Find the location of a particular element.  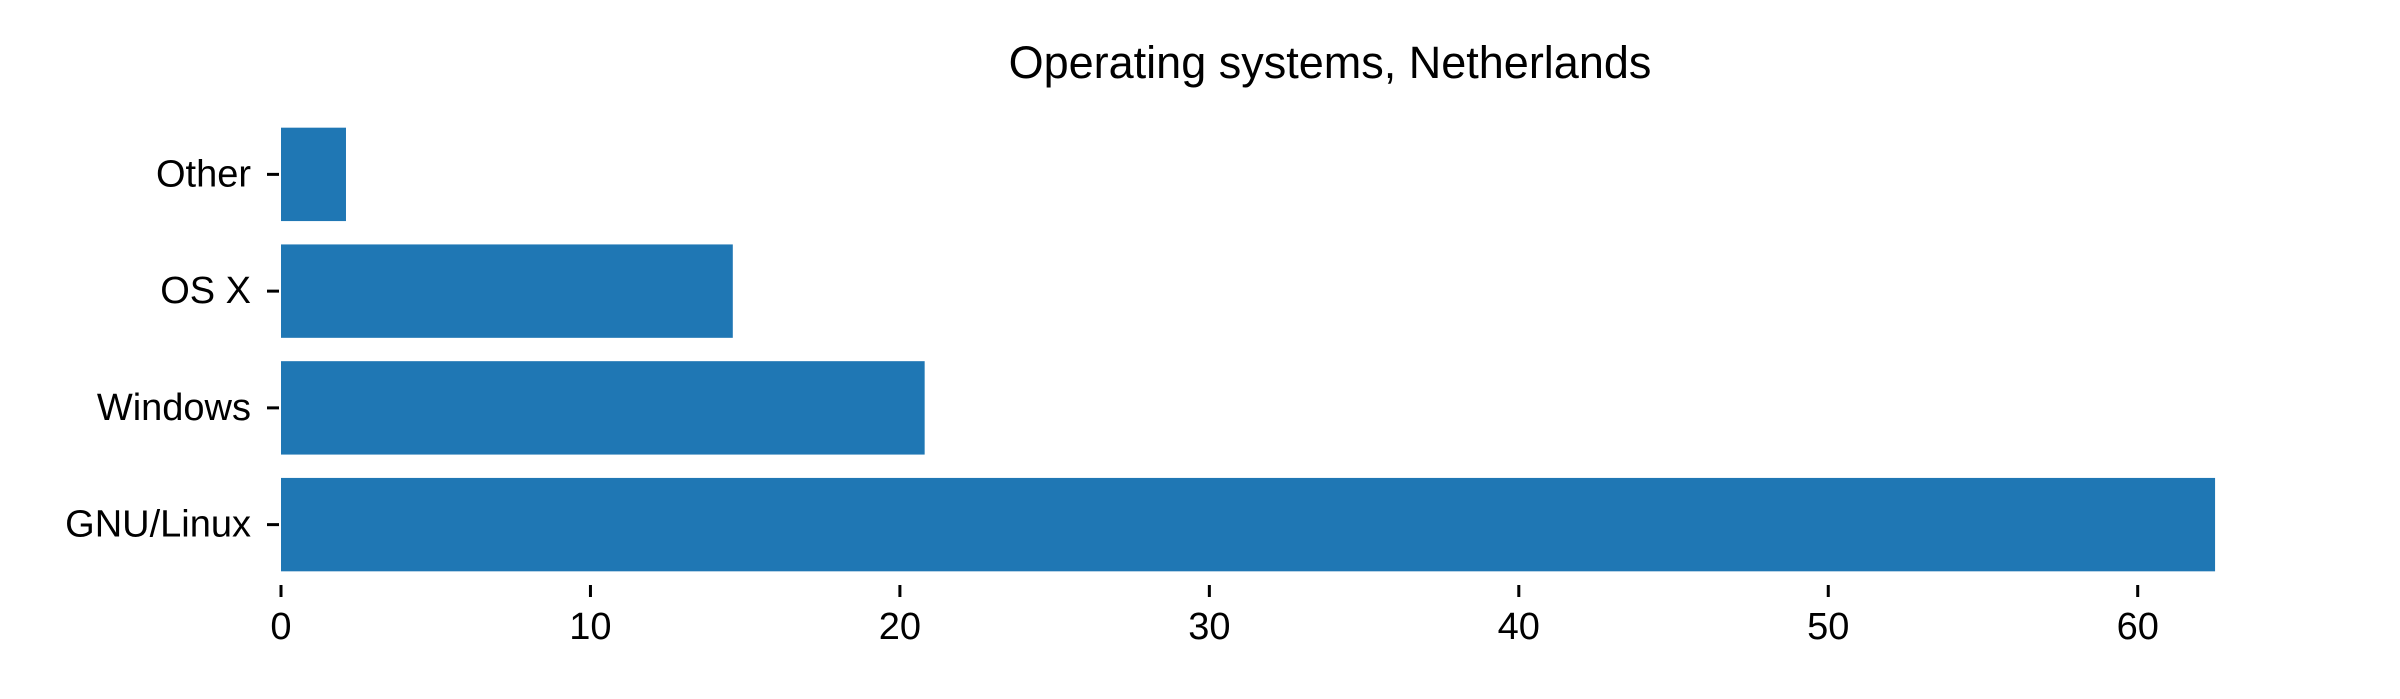

y-axis: GNU/Linux Windows OS X Other is located at coordinates (172, 349).